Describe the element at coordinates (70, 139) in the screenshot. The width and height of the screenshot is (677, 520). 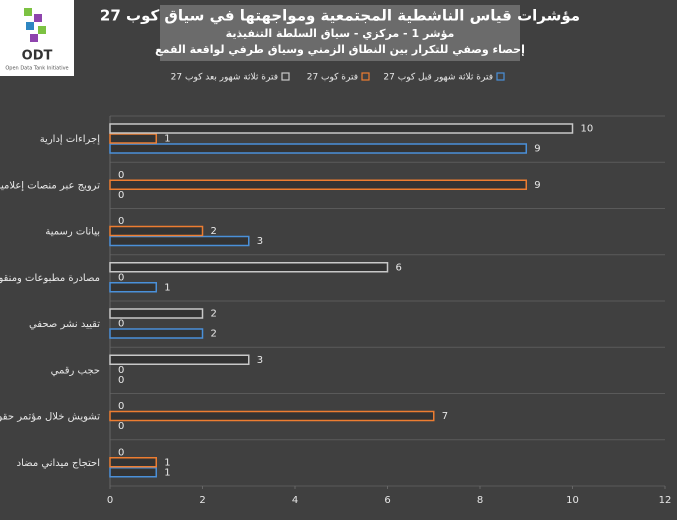
I see `y-tick-label: إجراءات إدارية` at that location.